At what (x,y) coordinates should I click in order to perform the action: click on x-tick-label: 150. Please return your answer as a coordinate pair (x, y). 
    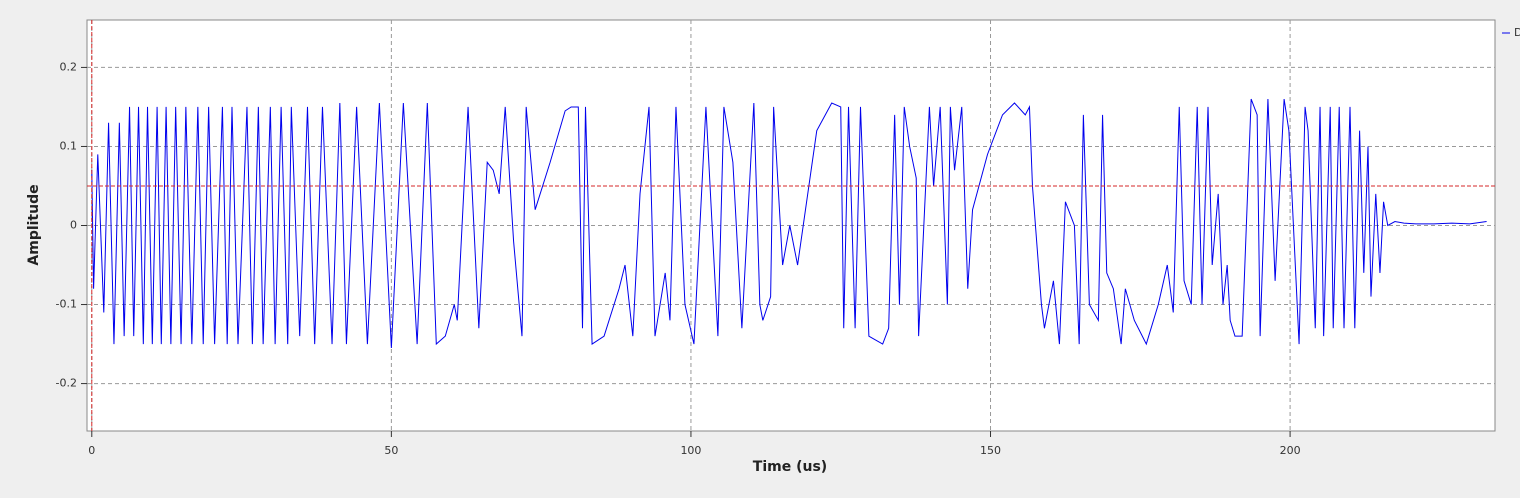
    Looking at the image, I should click on (990, 450).